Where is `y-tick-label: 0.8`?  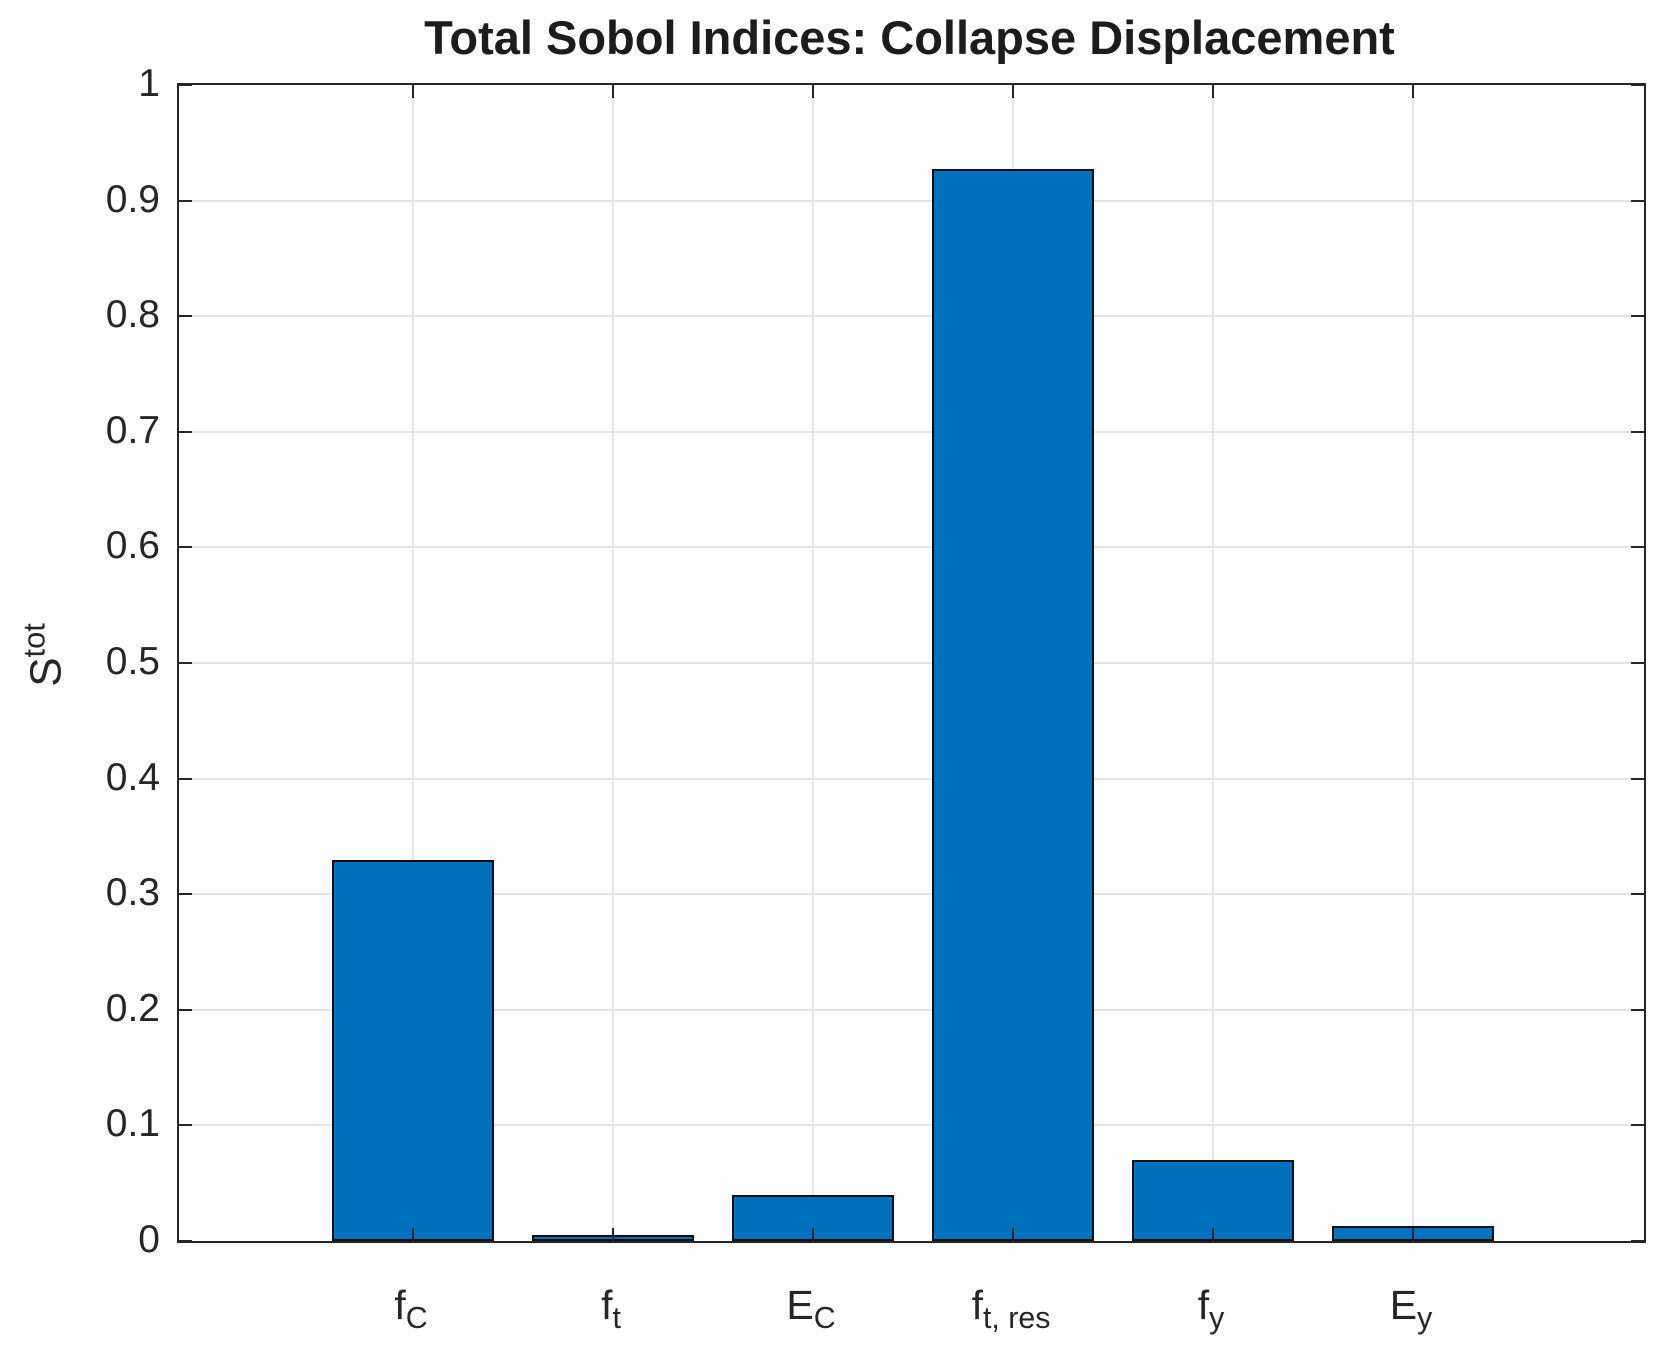 y-tick-label: 0.8 is located at coordinates (132, 315).